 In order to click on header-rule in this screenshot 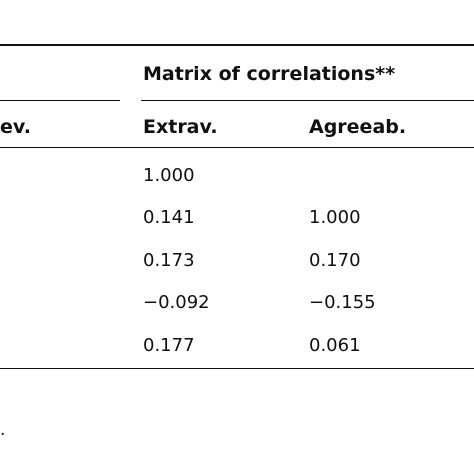, I will do `click(237, 147)`.